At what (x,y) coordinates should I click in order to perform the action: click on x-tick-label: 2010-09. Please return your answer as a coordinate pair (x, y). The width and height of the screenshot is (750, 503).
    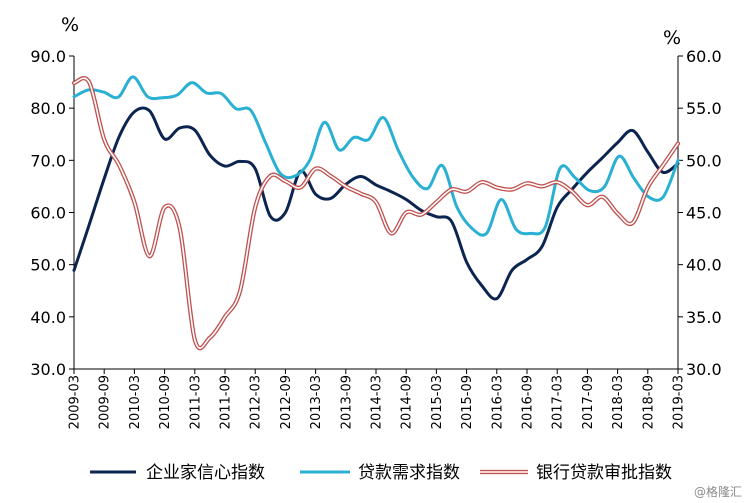
    Looking at the image, I should click on (165, 402).